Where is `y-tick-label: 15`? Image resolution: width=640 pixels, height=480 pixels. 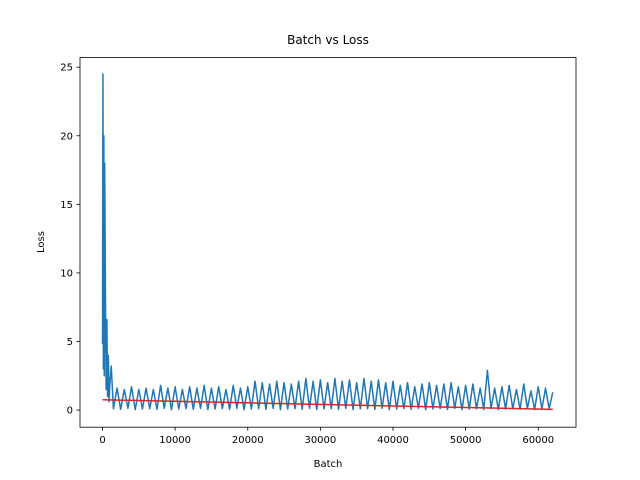 y-tick-label: 15 is located at coordinates (66, 205).